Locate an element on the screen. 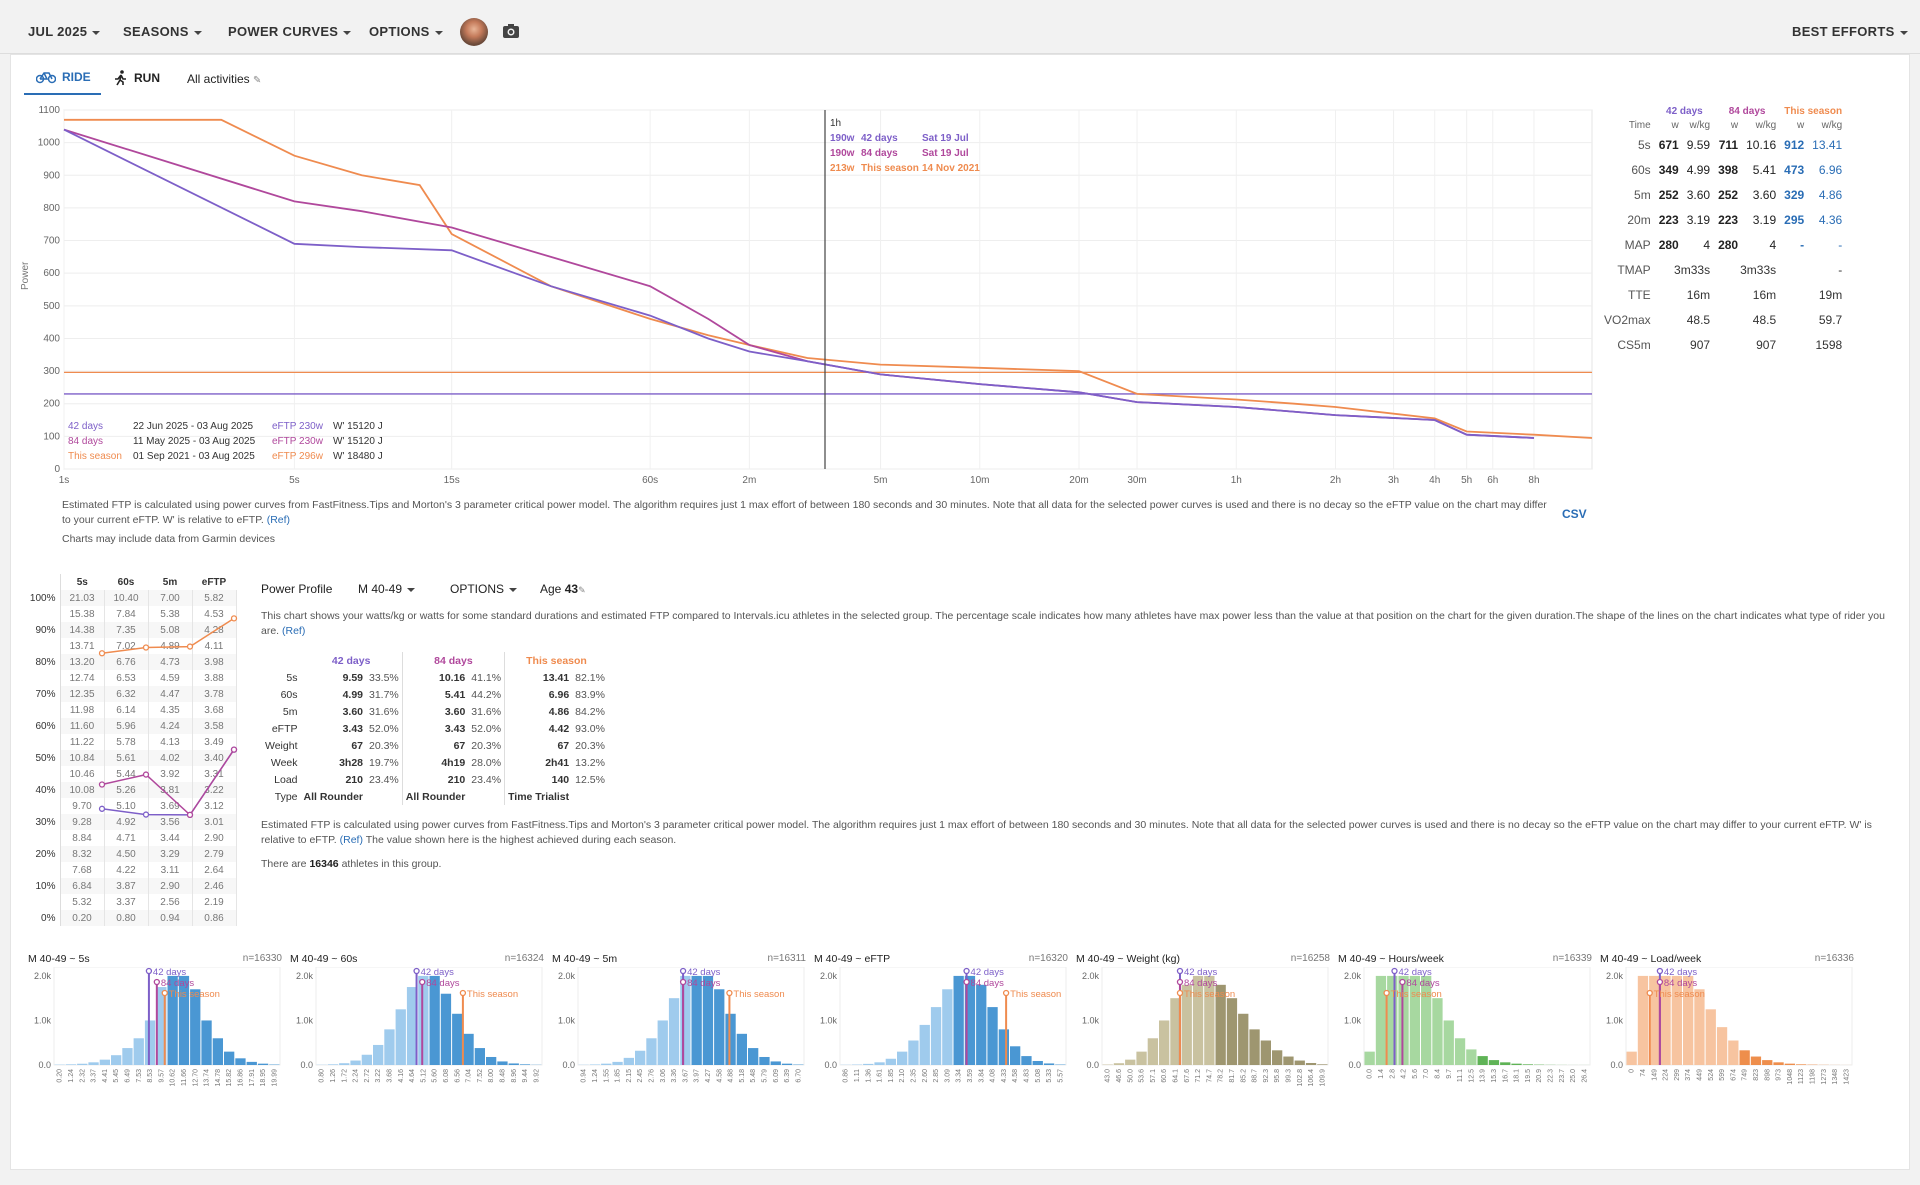 The width and height of the screenshot is (1920, 1185). seasons-menu: SEASONS is located at coordinates (162, 31).